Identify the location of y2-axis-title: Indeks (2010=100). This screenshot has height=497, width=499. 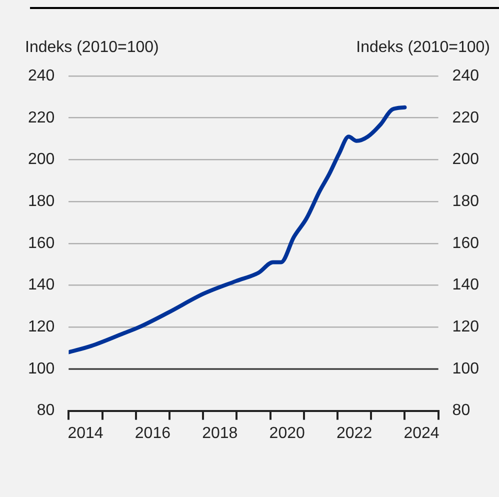
(423, 47).